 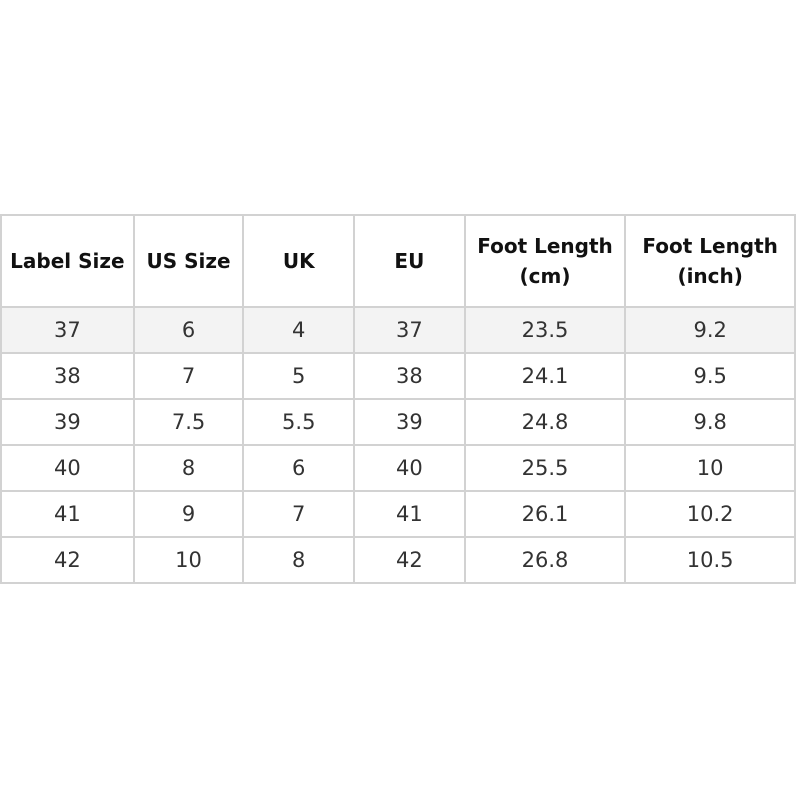 What do you see at coordinates (409, 261) in the screenshot?
I see `column-header: EU` at bounding box center [409, 261].